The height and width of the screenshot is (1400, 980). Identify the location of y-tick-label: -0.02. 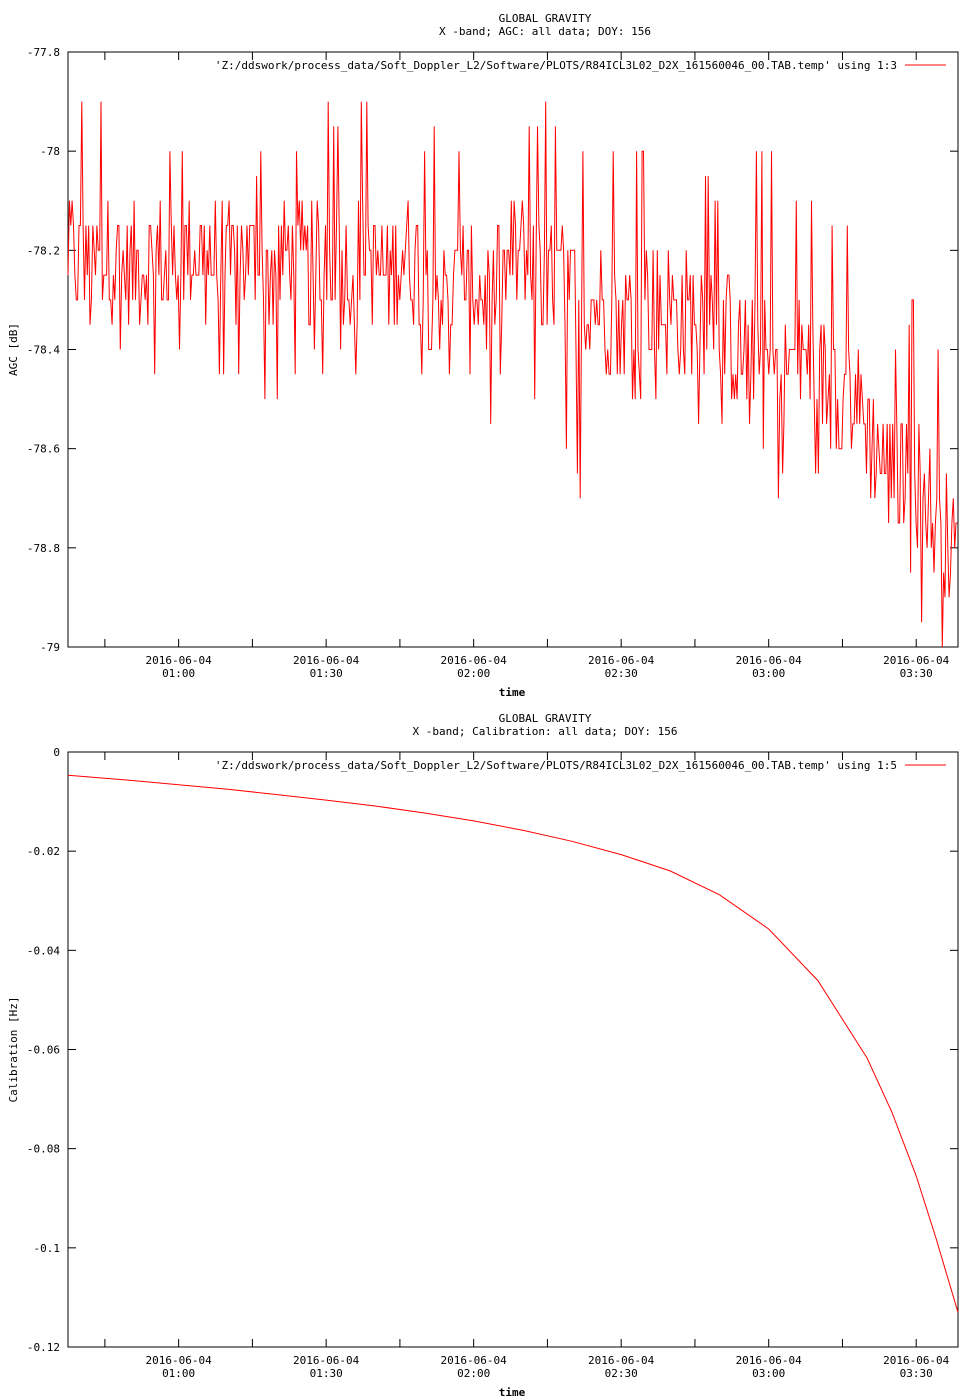
(43, 851).